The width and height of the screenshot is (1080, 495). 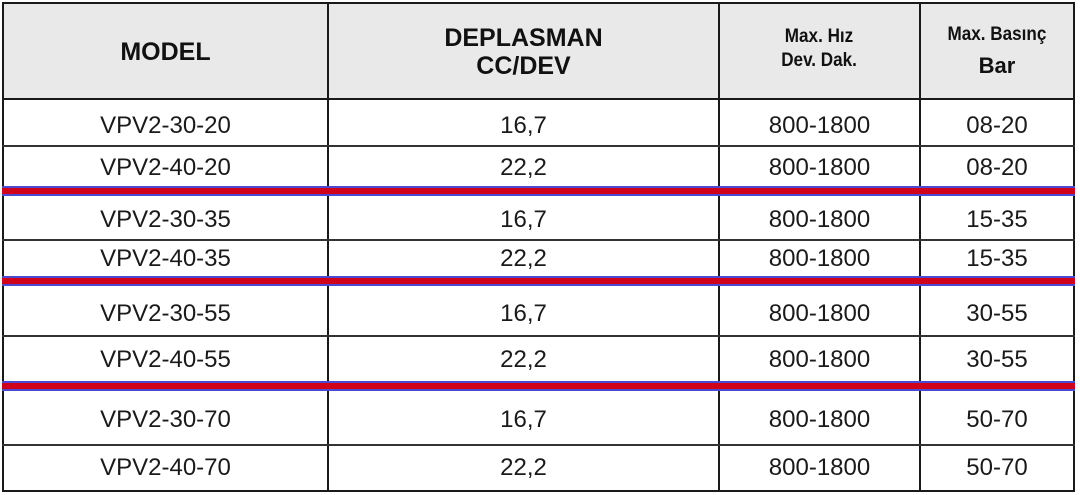 What do you see at coordinates (523, 38) in the screenshot?
I see `header-deplasman-line1: DEPLASMAN` at bounding box center [523, 38].